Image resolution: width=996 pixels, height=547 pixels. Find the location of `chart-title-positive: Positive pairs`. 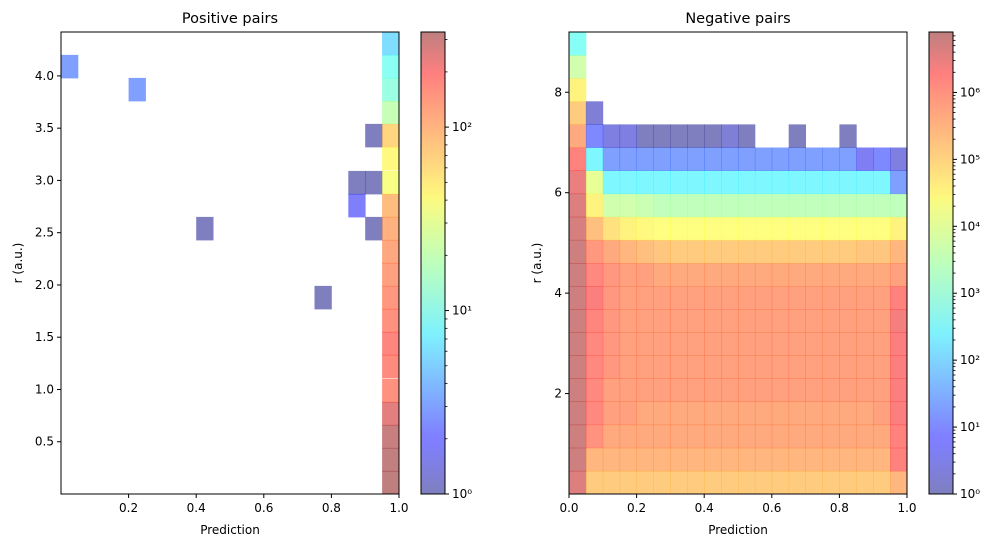

chart-title-positive: Positive pairs is located at coordinates (230, 19).